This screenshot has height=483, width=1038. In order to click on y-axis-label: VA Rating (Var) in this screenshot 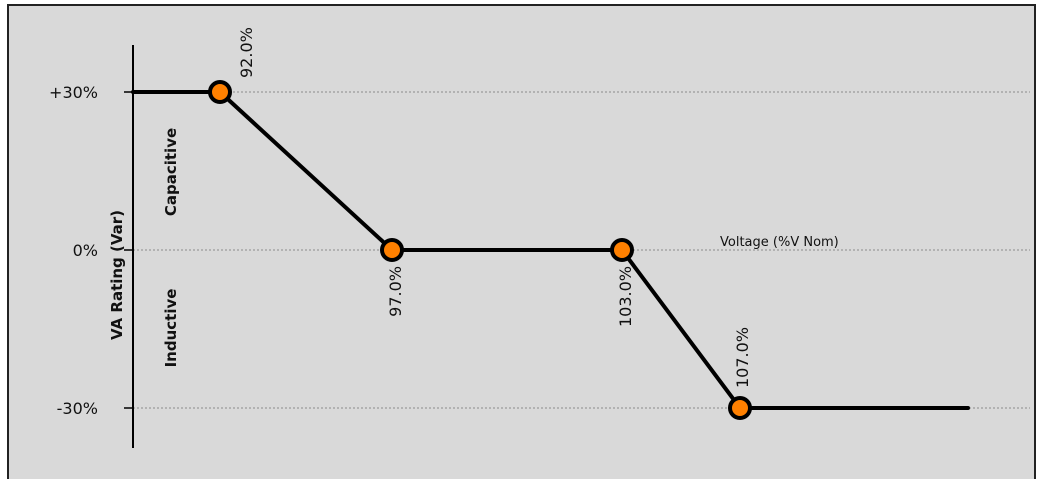, I will do `click(117, 275)`.